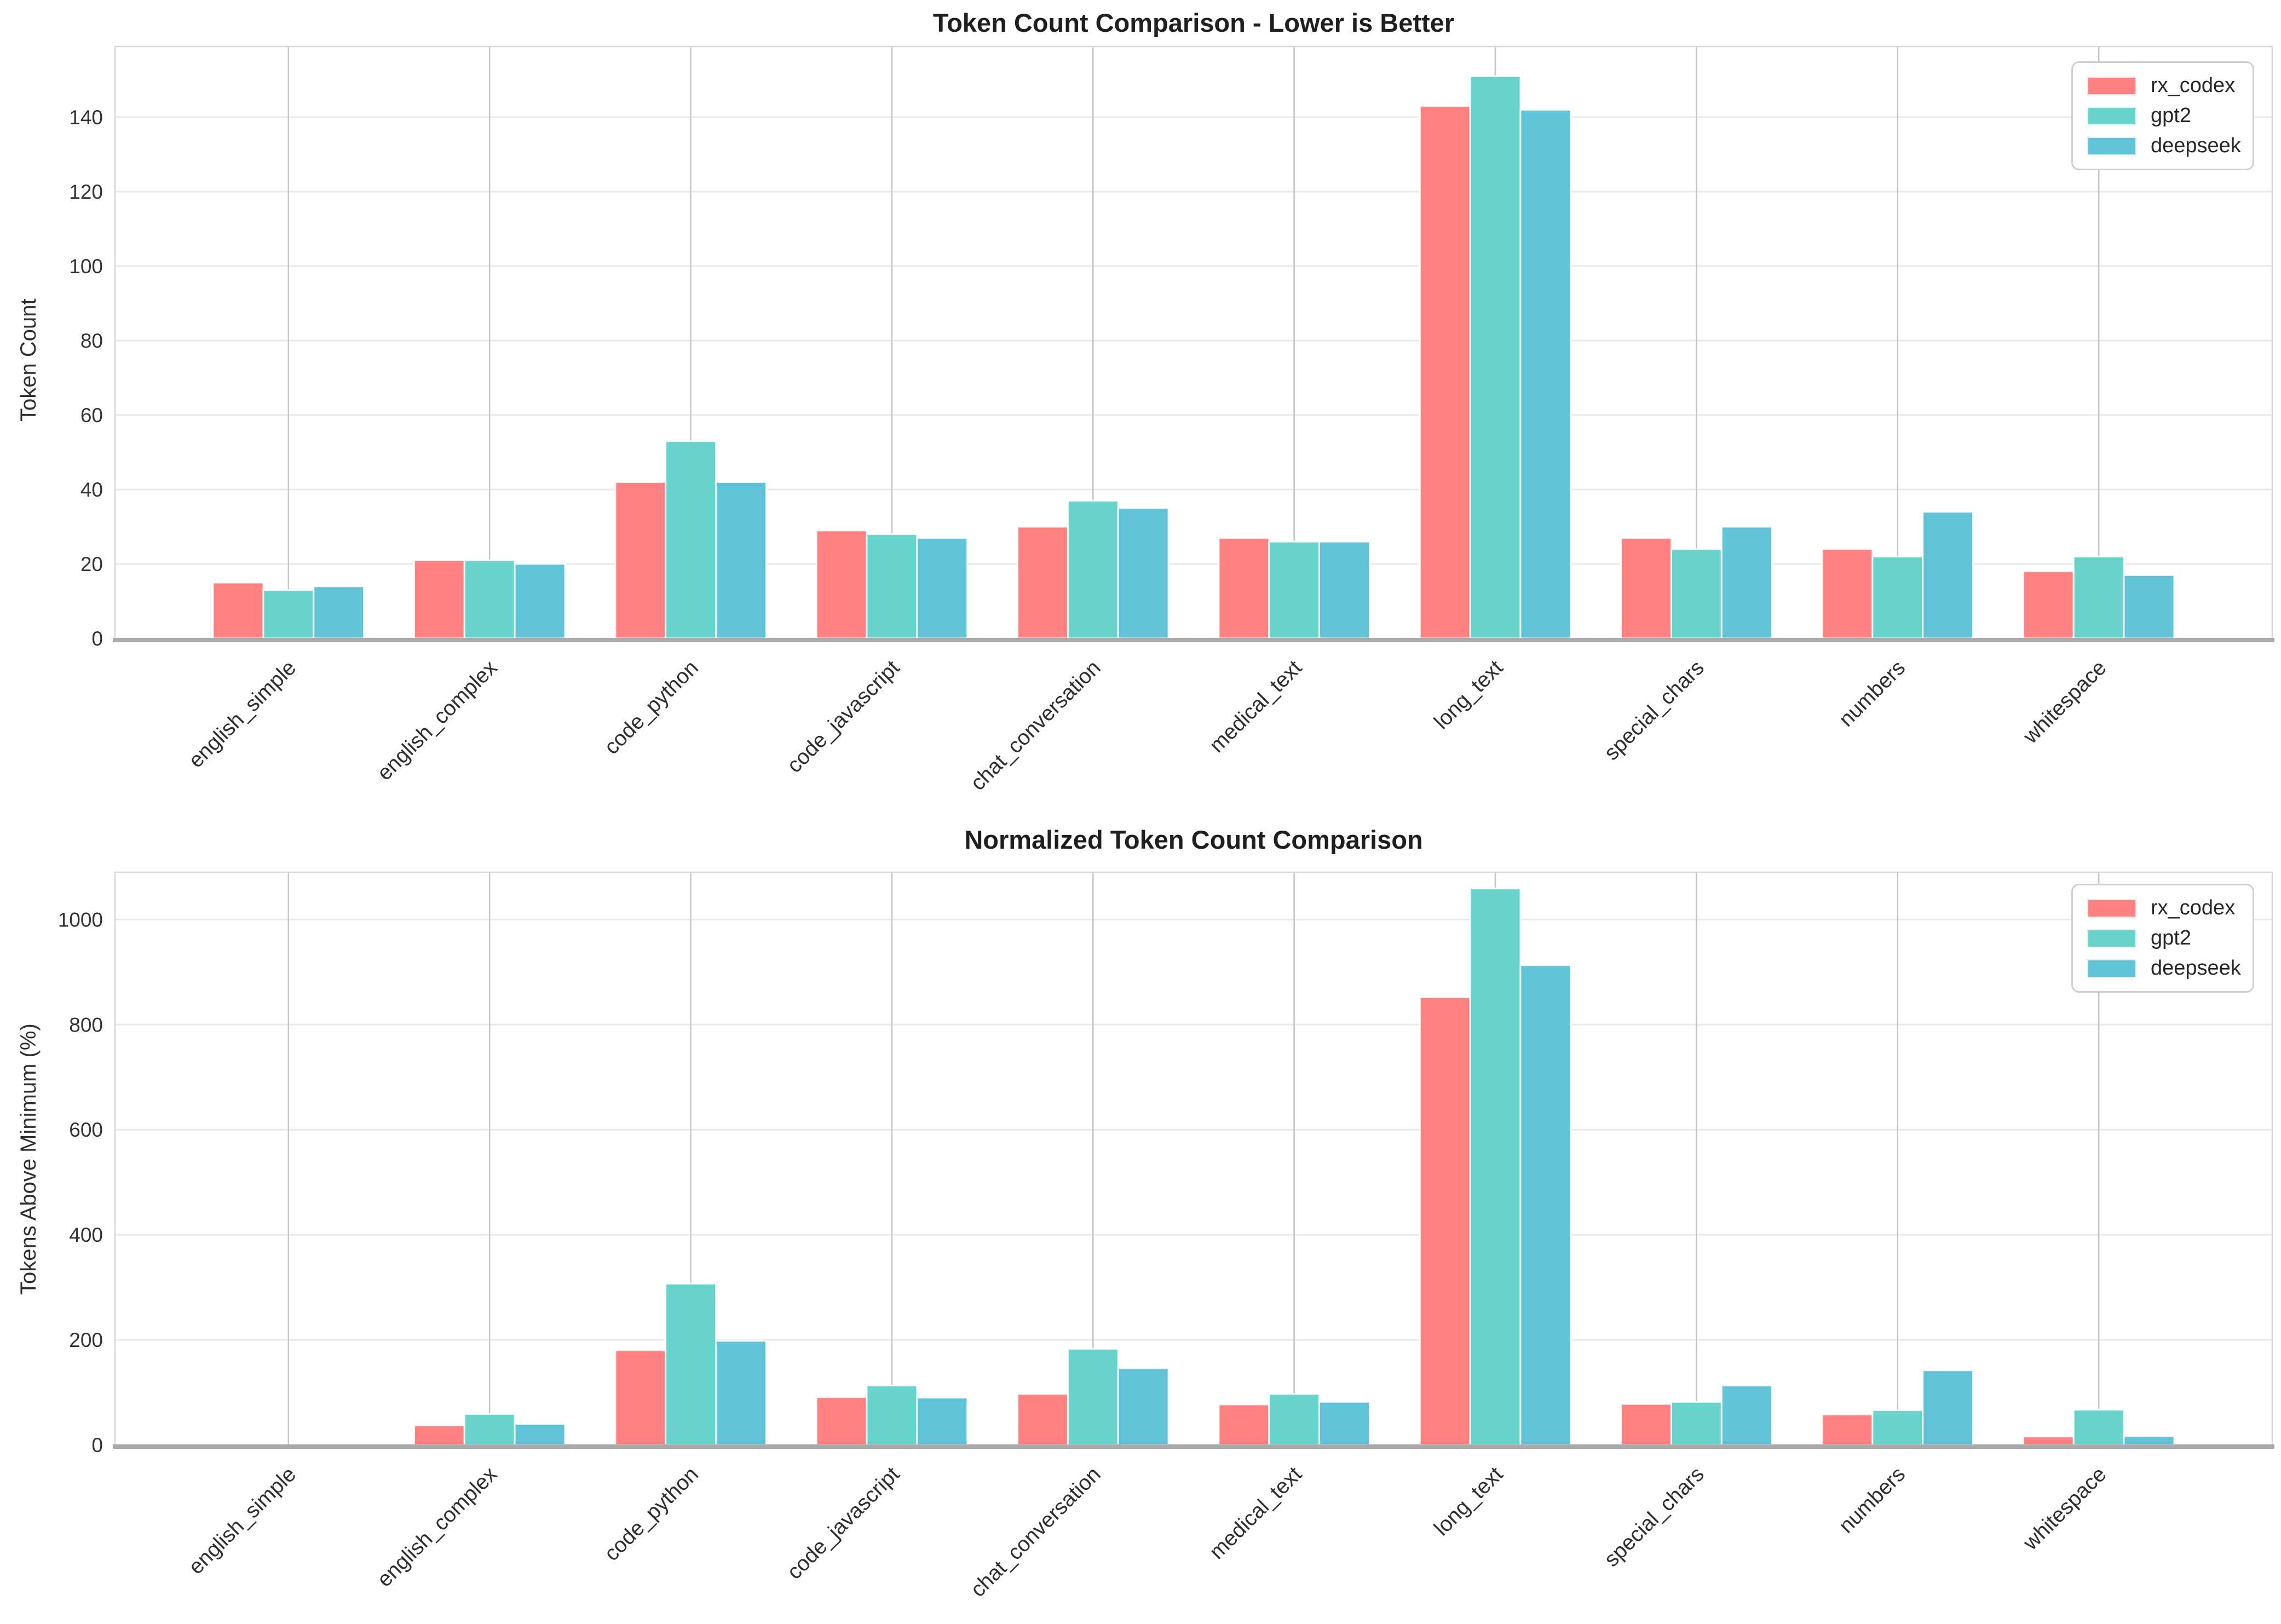 The width and height of the screenshot is (2281, 1624). What do you see at coordinates (1193, 840) in the screenshot?
I see `chart-title-normalized: Normalized Token Count Comparison` at bounding box center [1193, 840].